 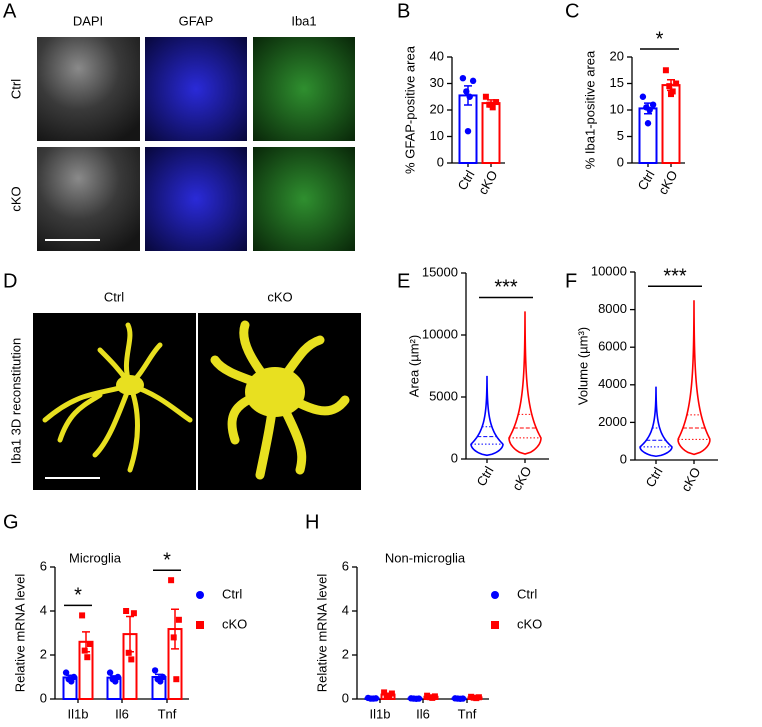 What do you see at coordinates (413, 366) in the screenshot?
I see `y-axis-title: Area (µm²)` at bounding box center [413, 366].